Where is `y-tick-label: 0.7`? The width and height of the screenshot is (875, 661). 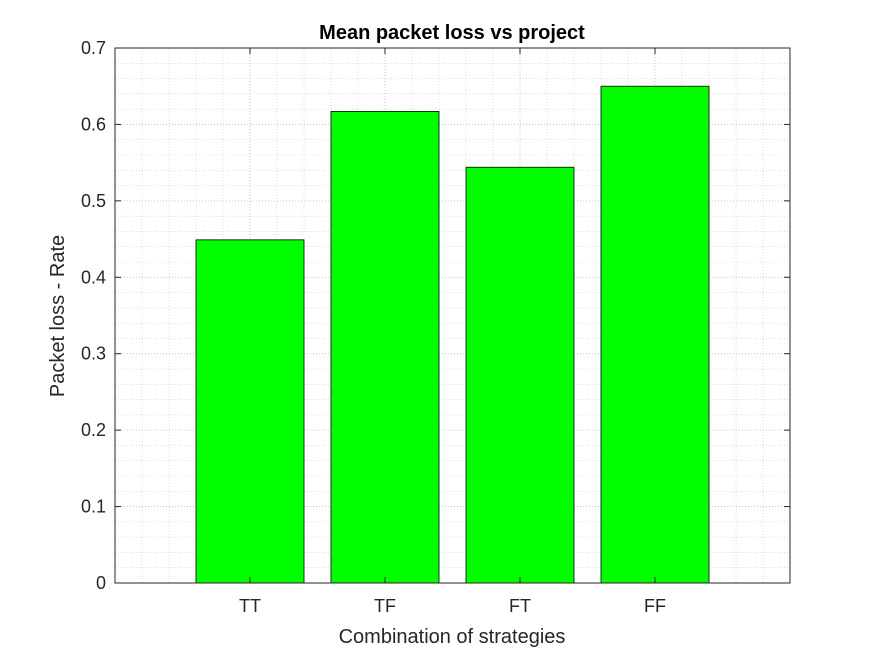 y-tick-label: 0.7 is located at coordinates (93, 48).